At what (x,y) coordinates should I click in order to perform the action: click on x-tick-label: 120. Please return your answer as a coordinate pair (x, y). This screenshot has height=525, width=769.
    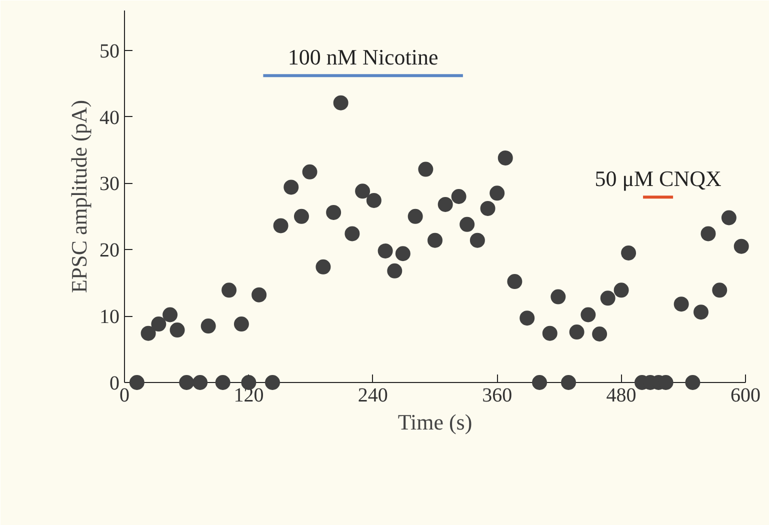
    Looking at the image, I should click on (249, 395).